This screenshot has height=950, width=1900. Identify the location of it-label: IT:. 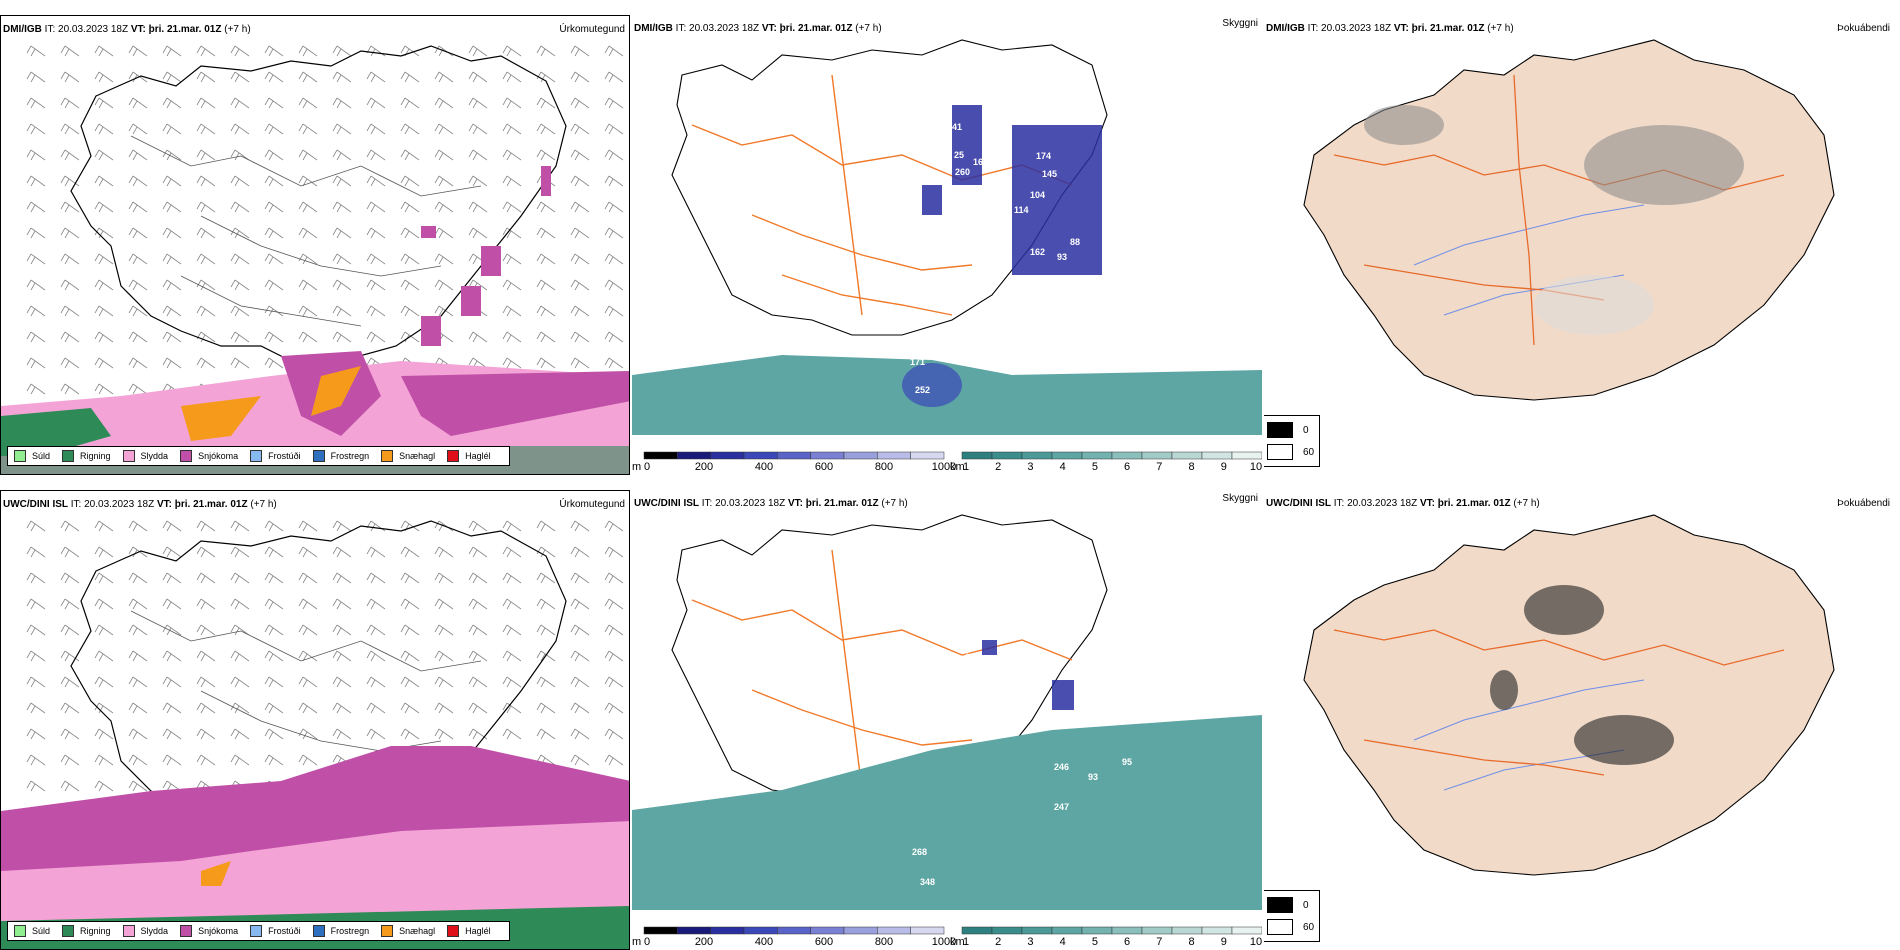
(76, 504).